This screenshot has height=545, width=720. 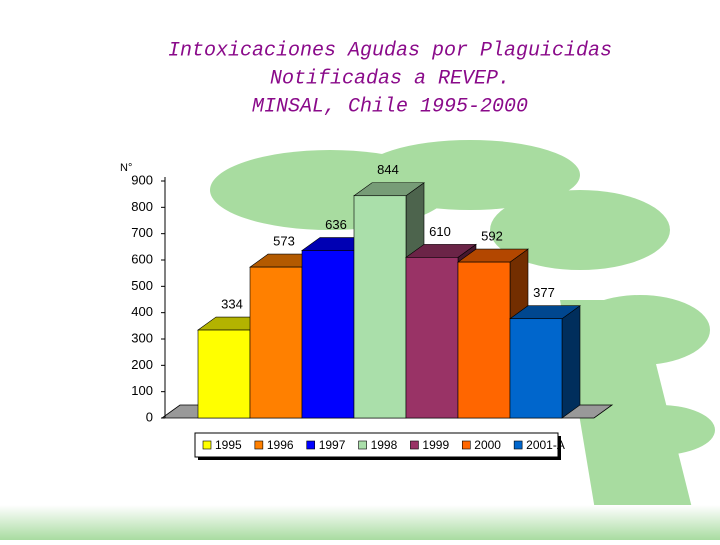 I want to click on y-tick-label: 200, so click(x=142, y=364).